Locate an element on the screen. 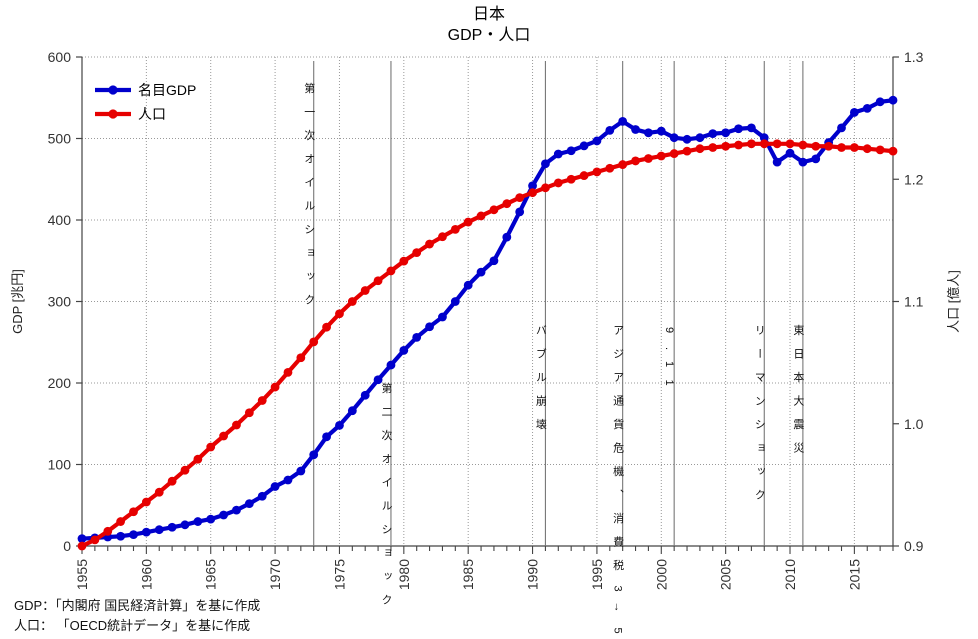 The image size is (978, 639). tick-label-left: 500 is located at coordinates (60, 139).